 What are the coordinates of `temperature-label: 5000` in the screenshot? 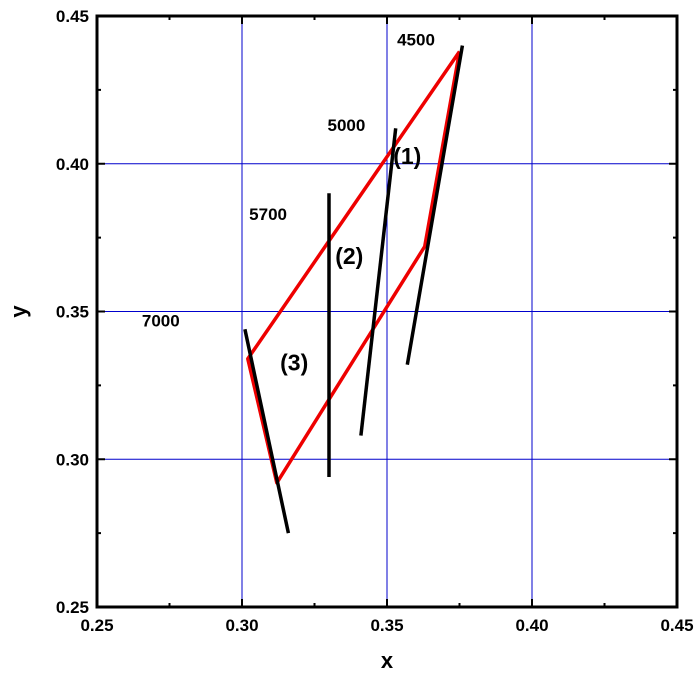 It's located at (346, 125).